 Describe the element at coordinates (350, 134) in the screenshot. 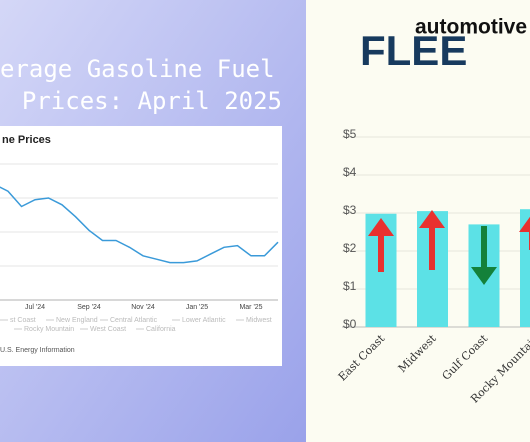

I see `y-tick-label: $5` at that location.